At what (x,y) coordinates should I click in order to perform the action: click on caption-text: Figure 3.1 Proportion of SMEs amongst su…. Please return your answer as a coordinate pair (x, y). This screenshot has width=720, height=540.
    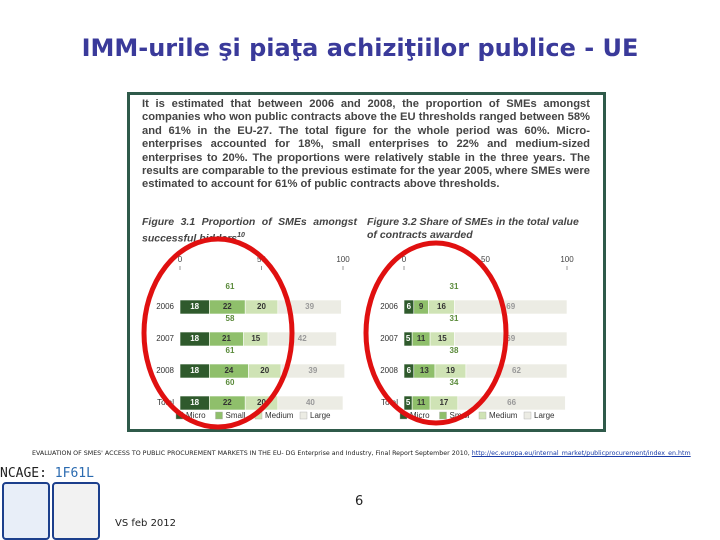
    Looking at the image, I should click on (249, 230).